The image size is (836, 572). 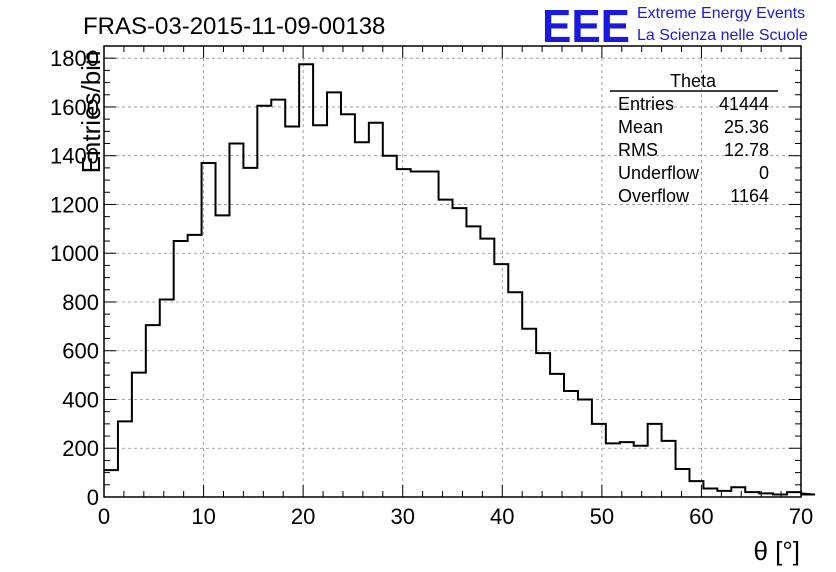 I want to click on y-tick-label: 800, so click(x=80, y=302).